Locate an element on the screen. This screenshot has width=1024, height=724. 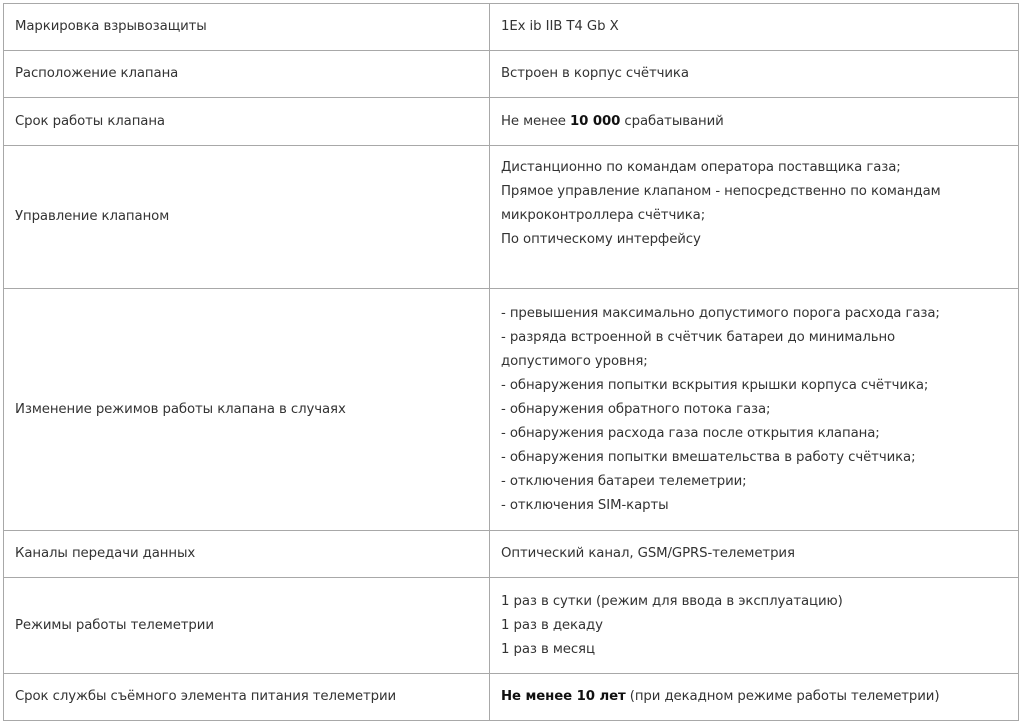
value-post: срабатываний is located at coordinates (672, 121).